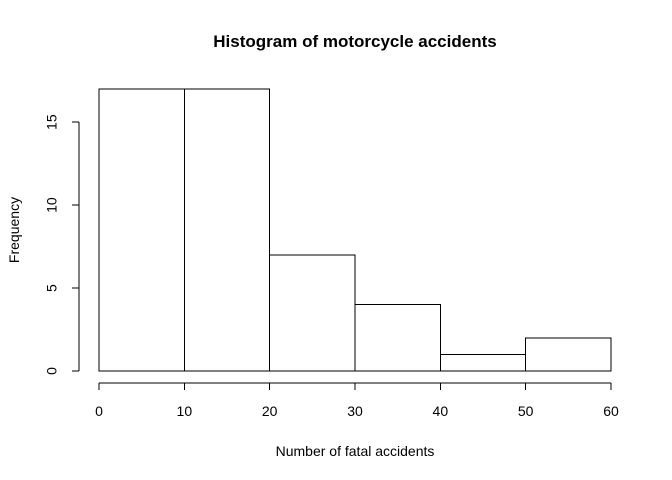  I want to click on x-tick-label-30: 30, so click(355, 411).